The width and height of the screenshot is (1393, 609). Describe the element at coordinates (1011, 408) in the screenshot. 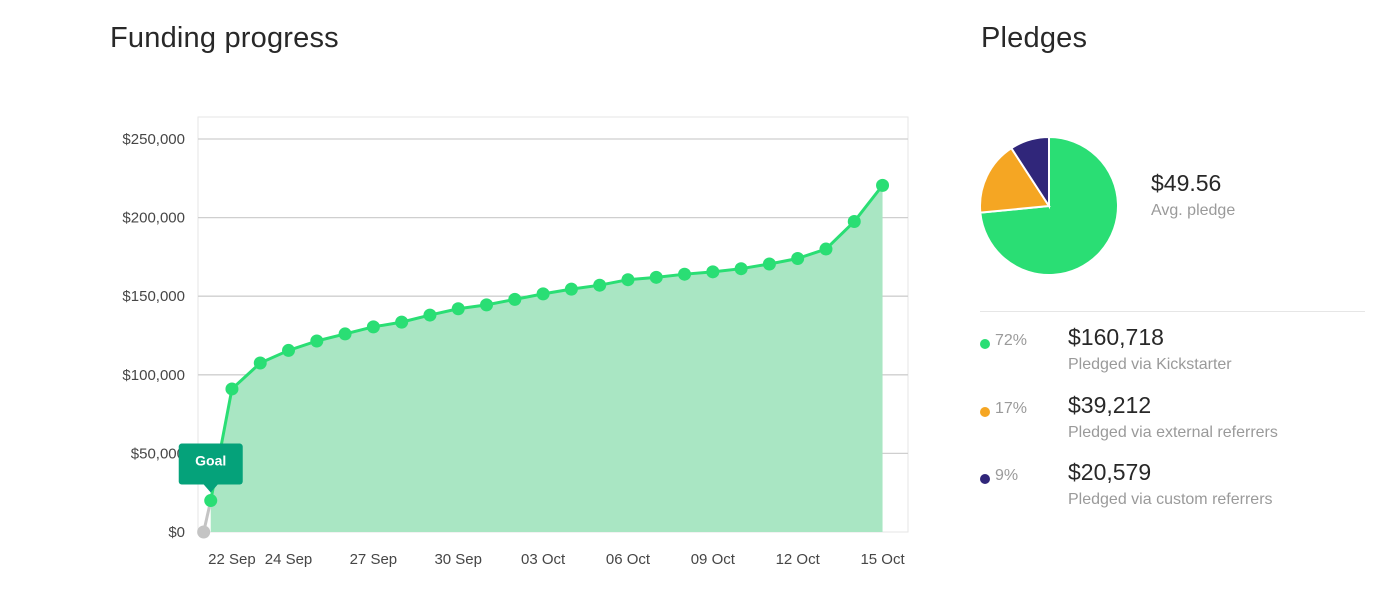

I see `legend-percent: 17%` at that location.